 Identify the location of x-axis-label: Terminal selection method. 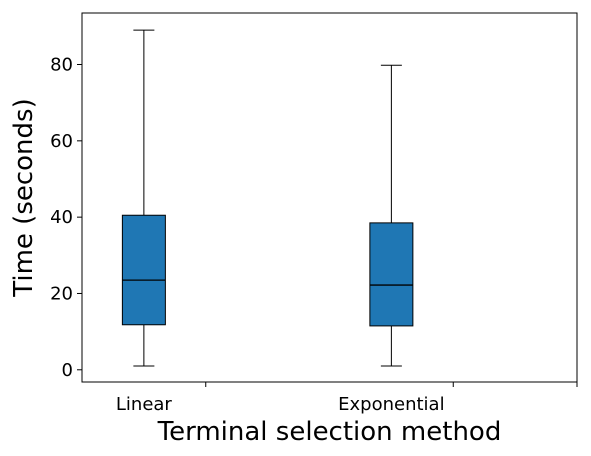
(329, 432).